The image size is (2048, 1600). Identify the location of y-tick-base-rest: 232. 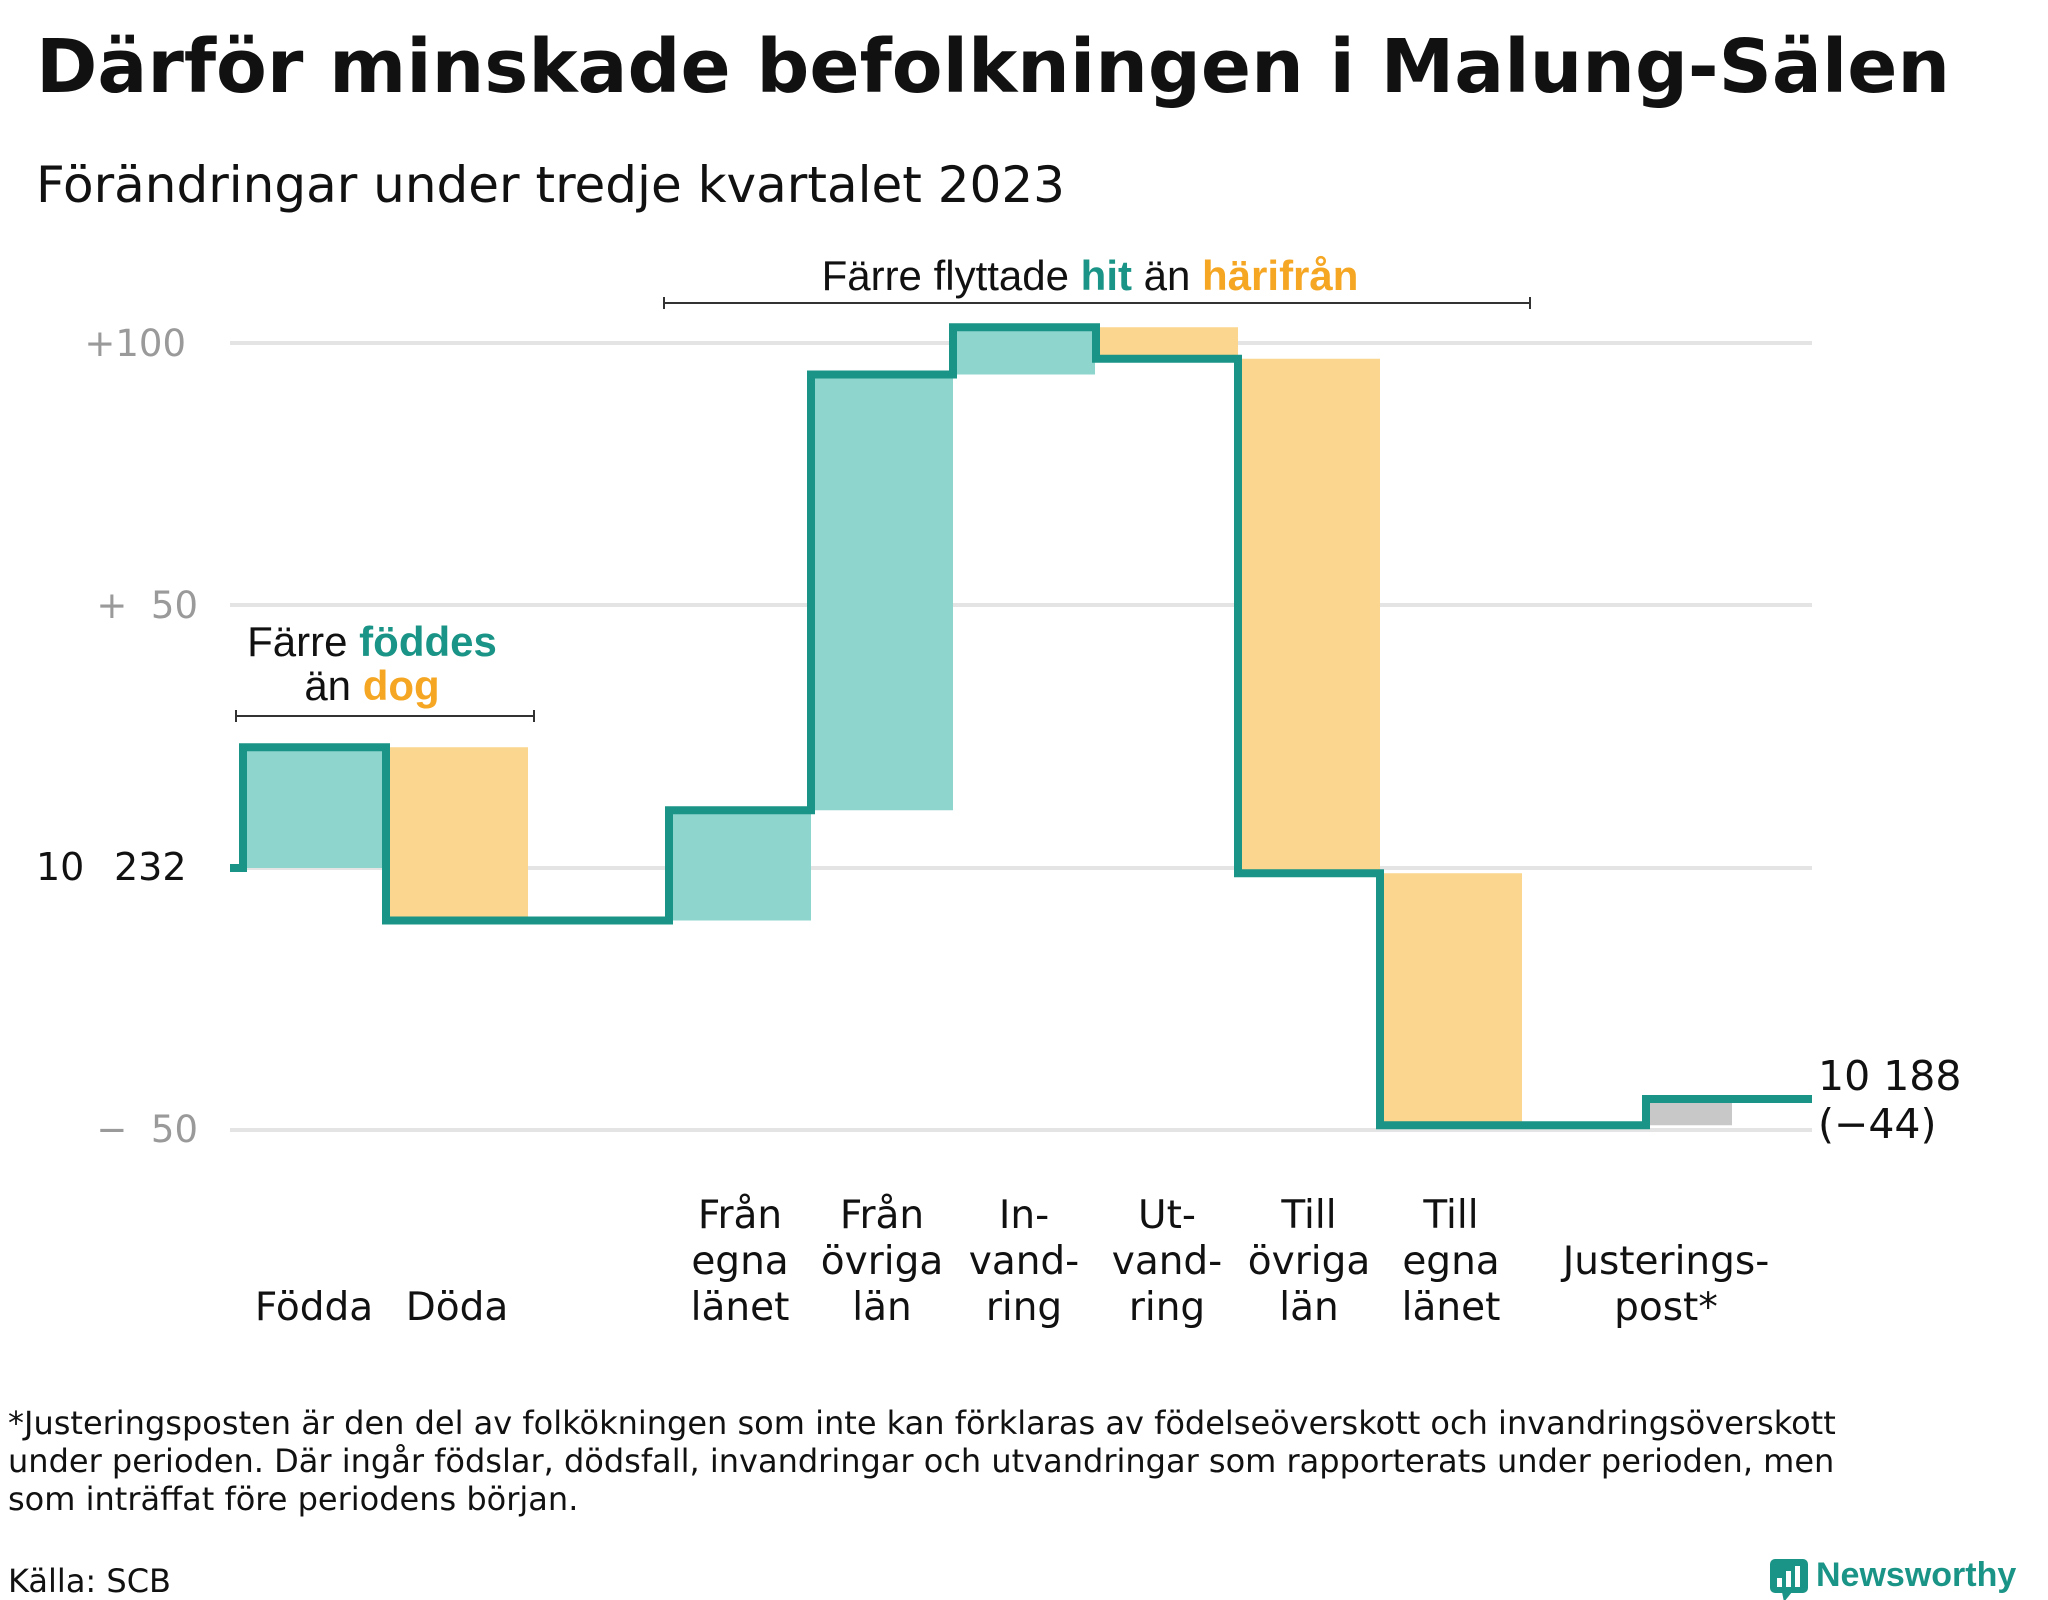
(150, 867).